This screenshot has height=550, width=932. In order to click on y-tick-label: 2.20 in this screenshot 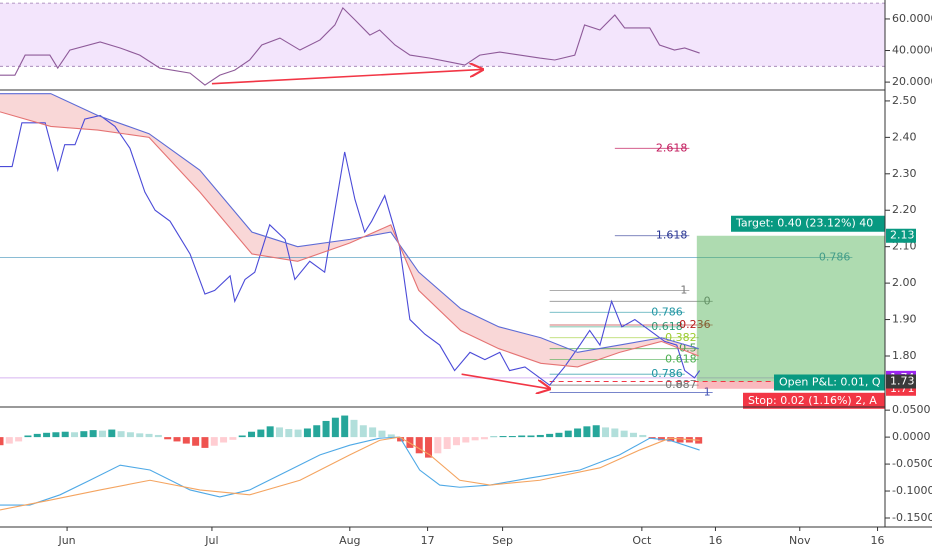, I will do `click(904, 209)`.